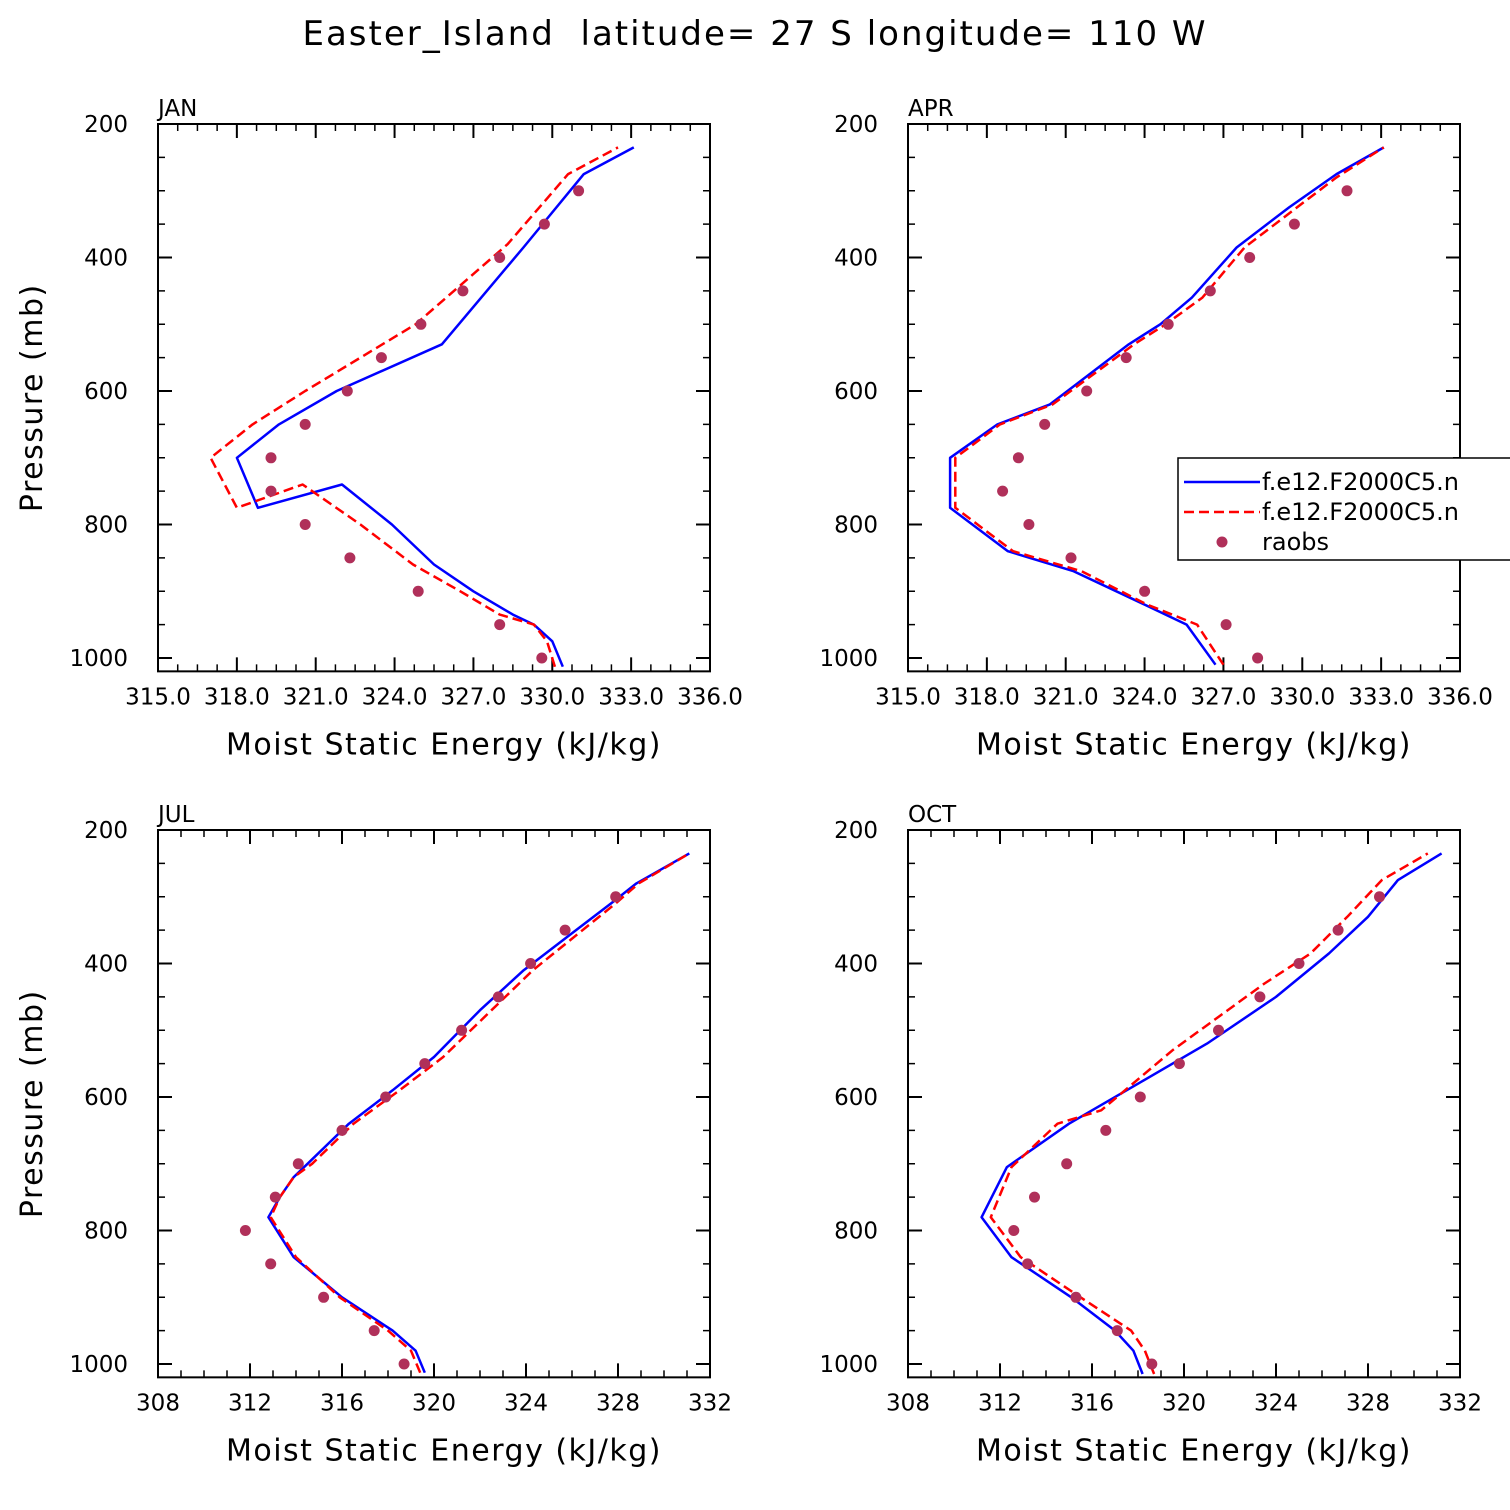 The image size is (1510, 1510). Describe the element at coordinates (931, 109) in the screenshot. I see `panel-title: APR` at that location.